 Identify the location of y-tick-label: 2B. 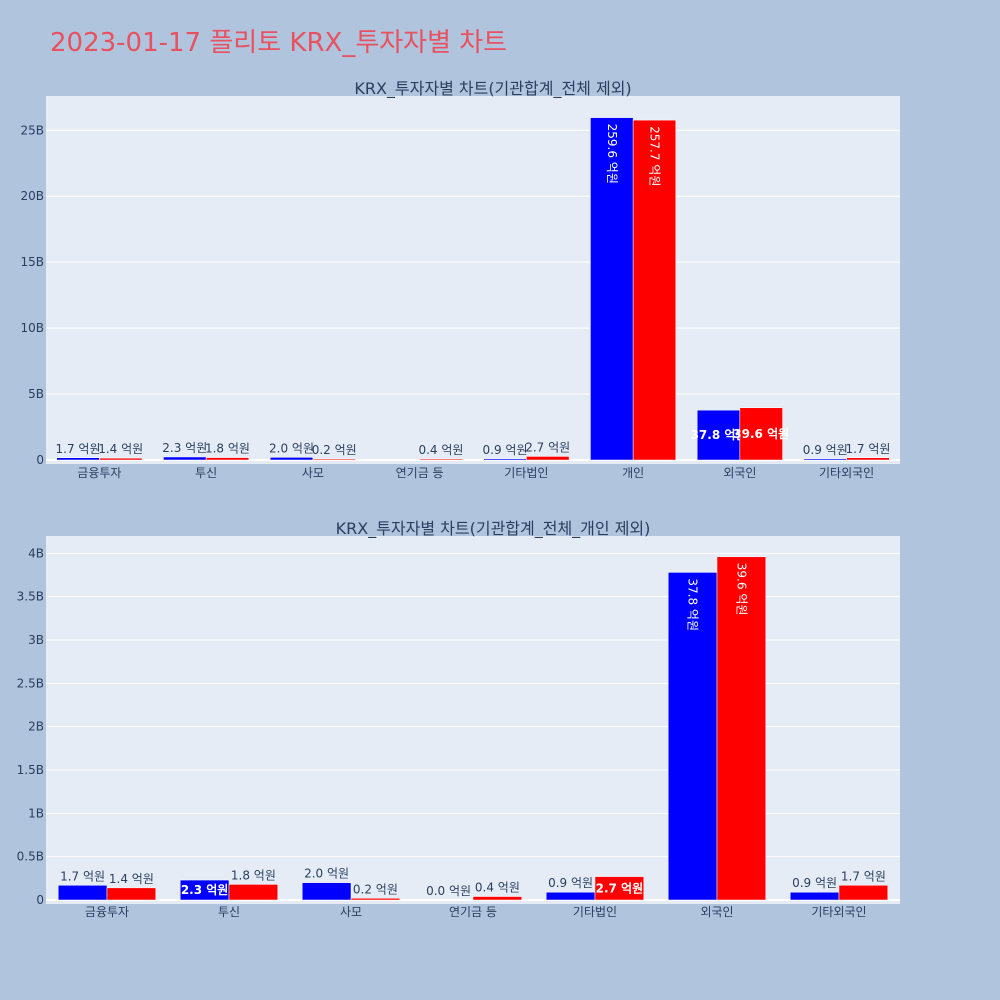
(36, 727).